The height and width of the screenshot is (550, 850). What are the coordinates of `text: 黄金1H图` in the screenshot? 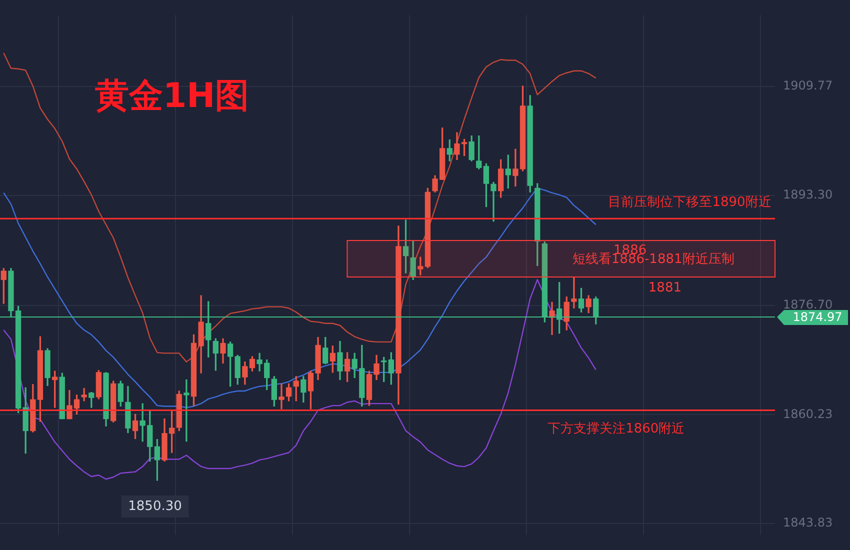 It's located at (172, 96).